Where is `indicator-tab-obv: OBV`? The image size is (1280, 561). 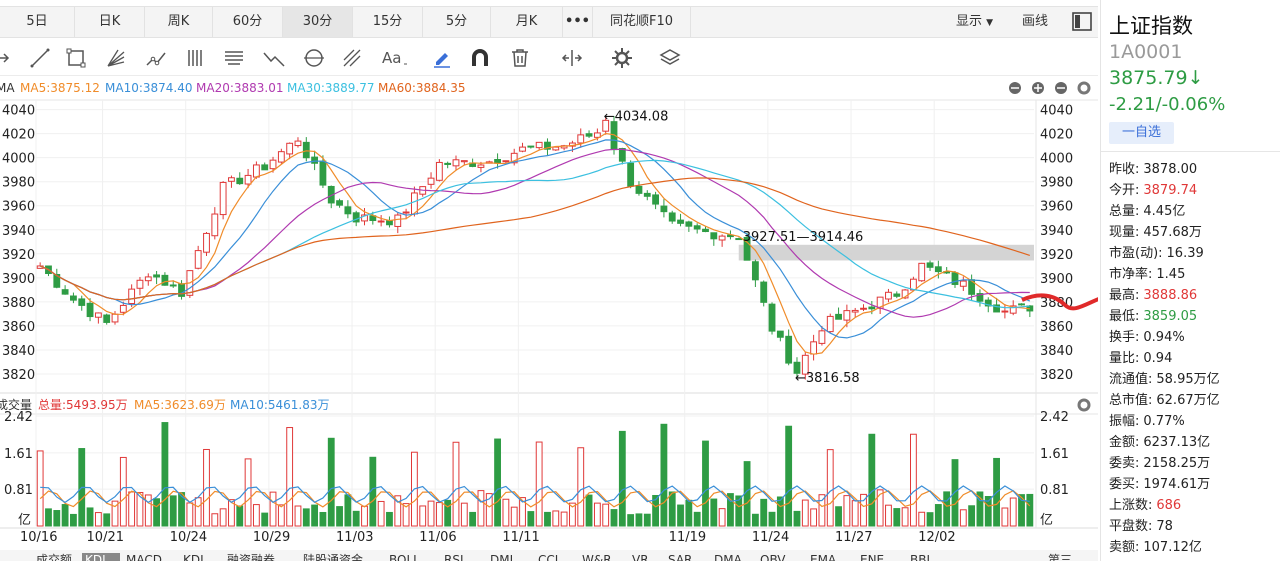 indicator-tab-obv: OBV is located at coordinates (773, 557).